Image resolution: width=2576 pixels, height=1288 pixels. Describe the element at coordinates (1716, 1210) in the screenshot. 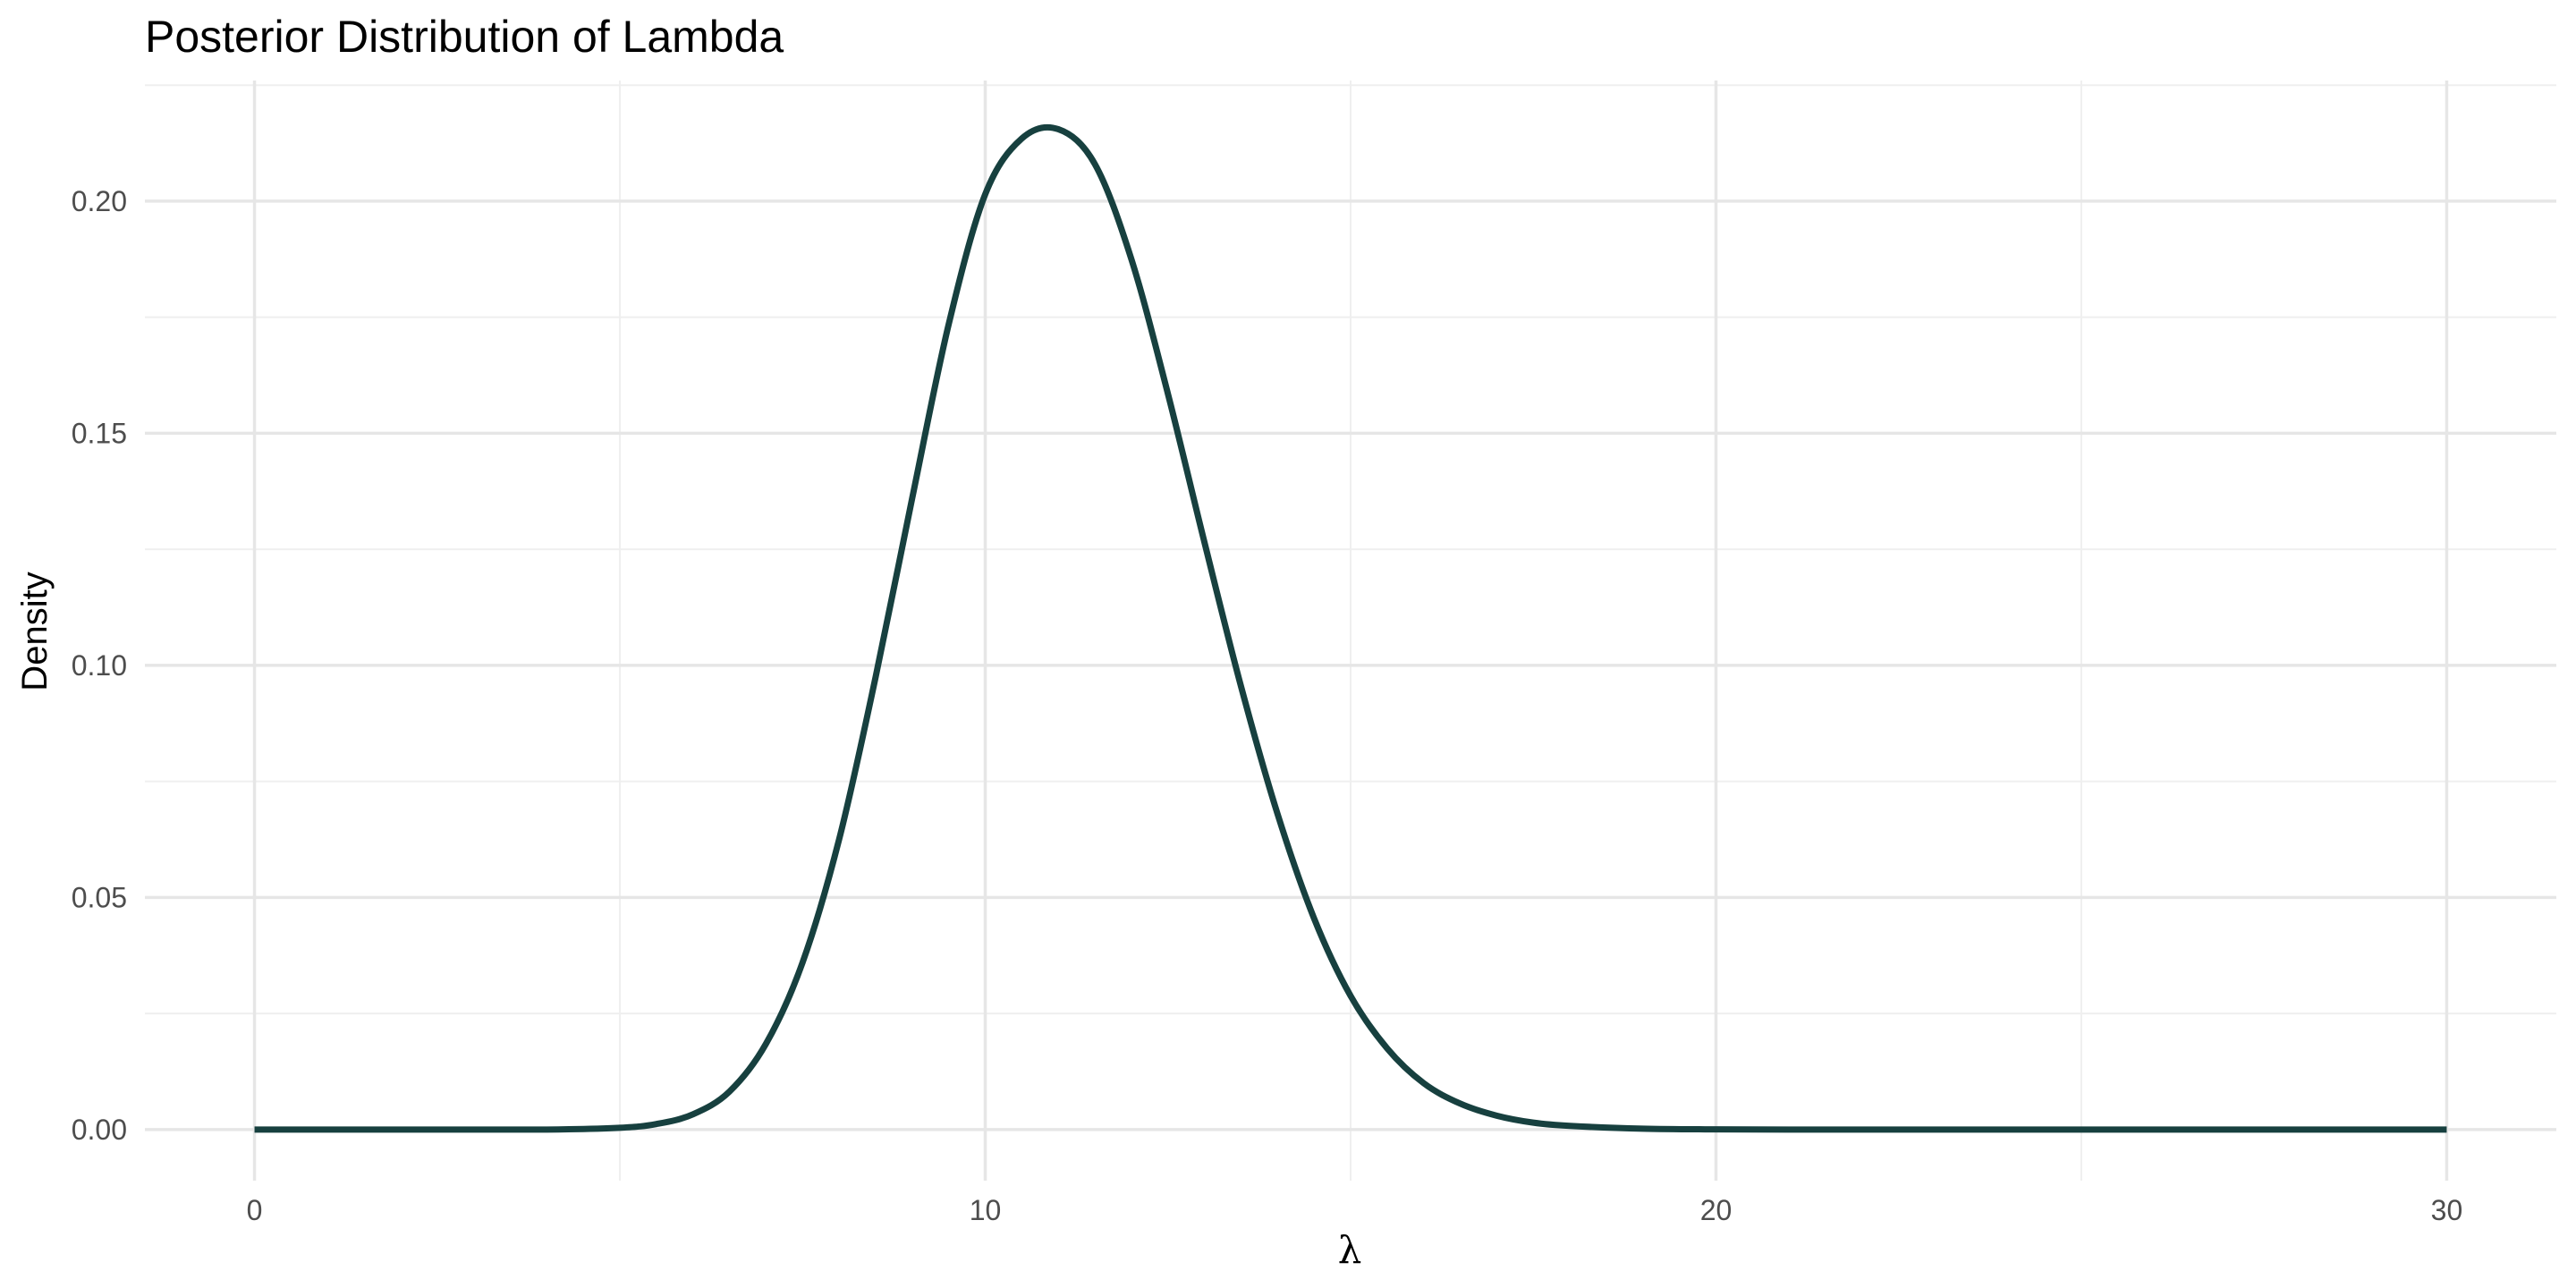

I see `x-tick-label: 20` at that location.